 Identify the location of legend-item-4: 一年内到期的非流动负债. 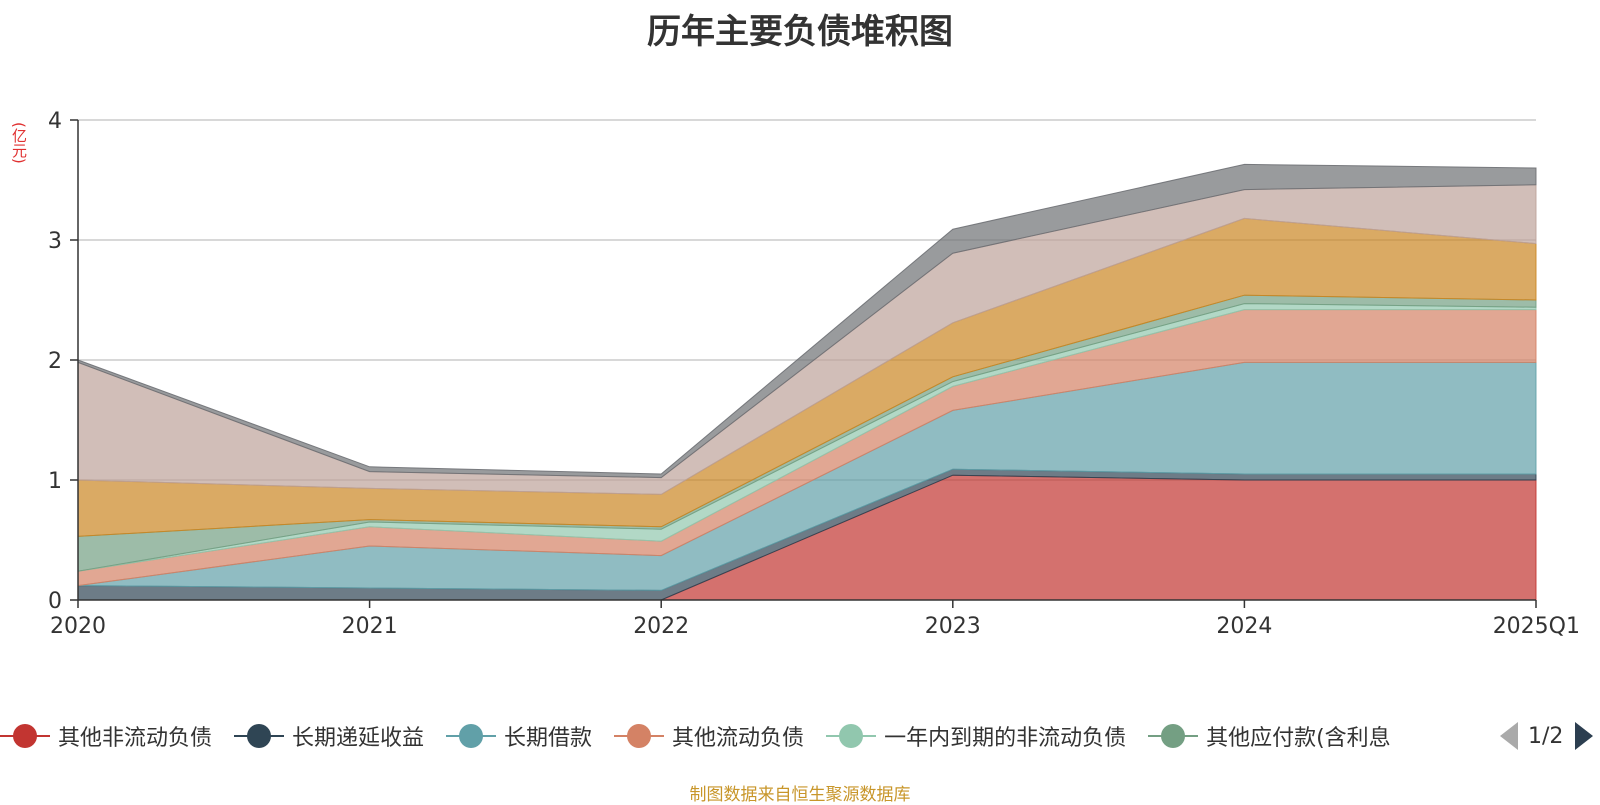
(976, 736).